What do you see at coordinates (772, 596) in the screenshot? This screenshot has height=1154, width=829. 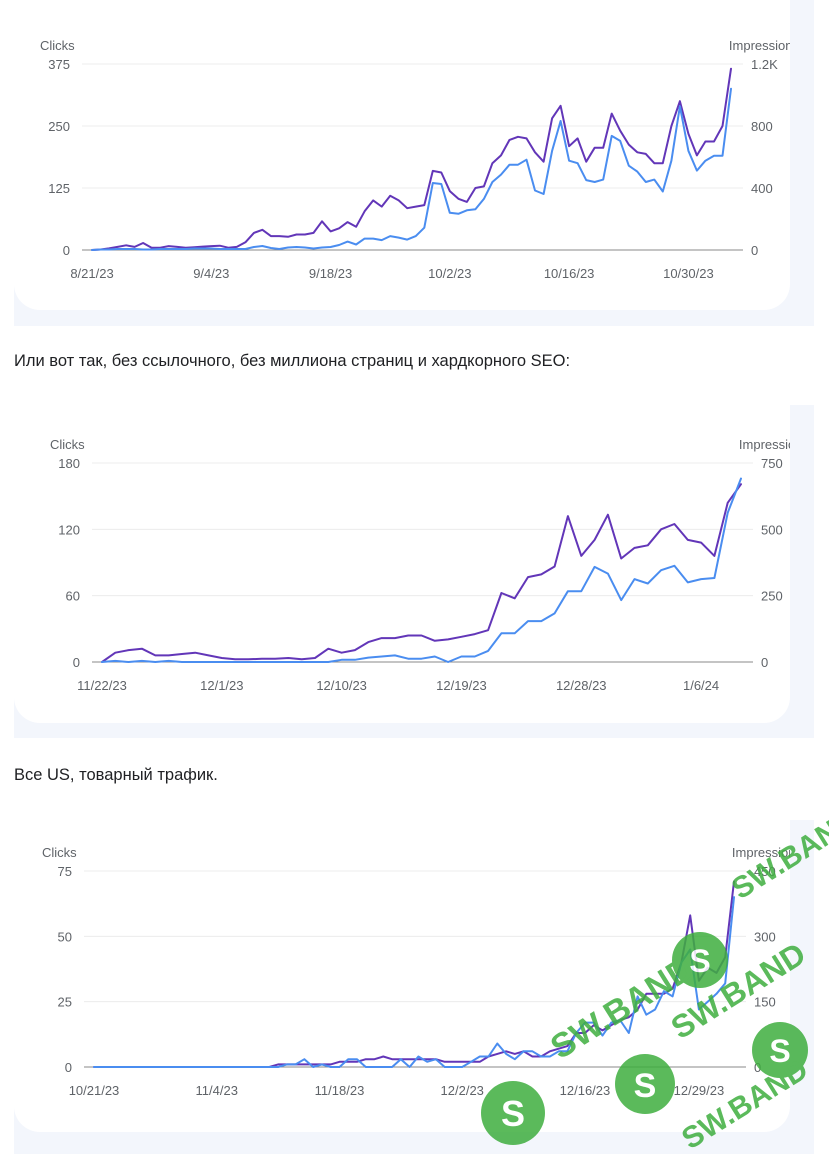 I see `right-tick-label: 250` at bounding box center [772, 596].